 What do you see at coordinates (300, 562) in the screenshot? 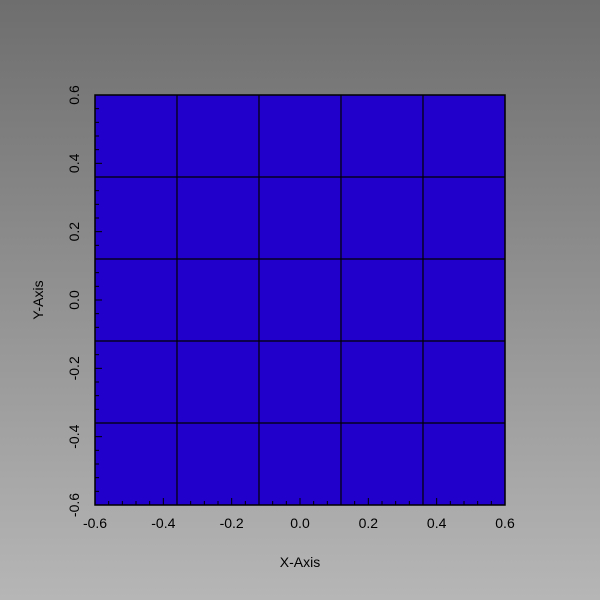
I see `x-axis-label: X-Axis` at bounding box center [300, 562].